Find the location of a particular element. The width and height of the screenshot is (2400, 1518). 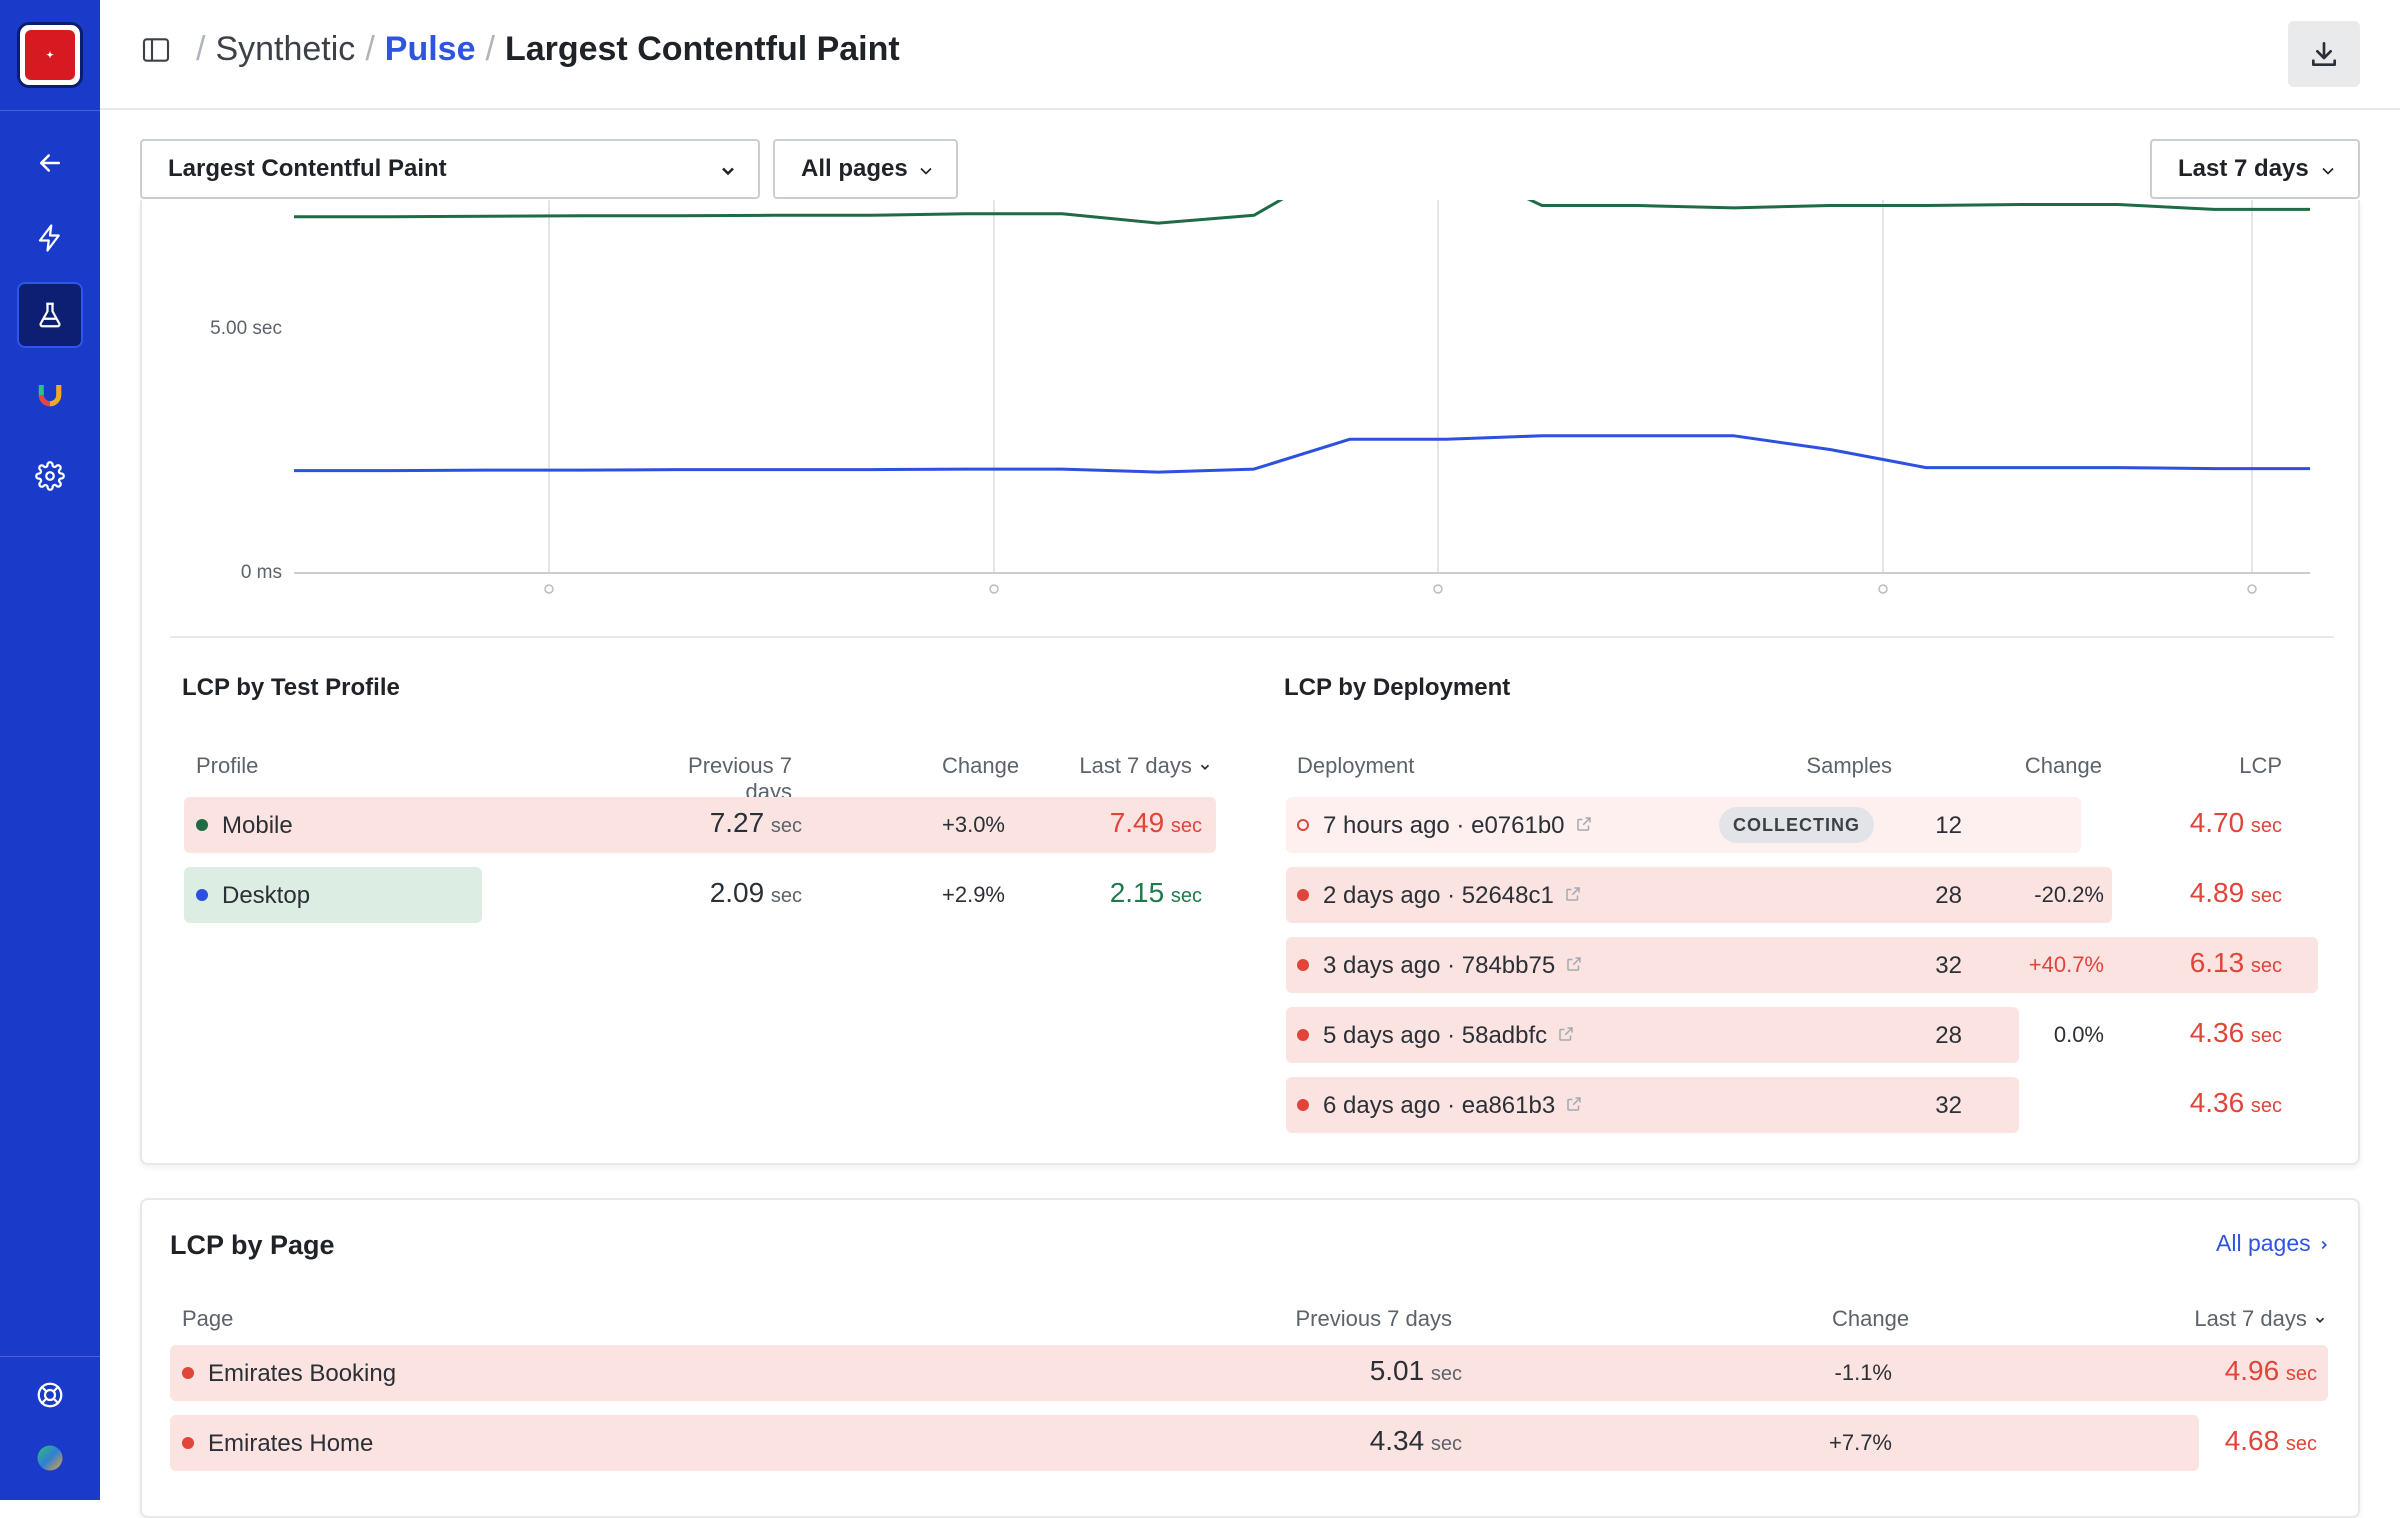

page-bar is located at coordinates (1184, 1443).